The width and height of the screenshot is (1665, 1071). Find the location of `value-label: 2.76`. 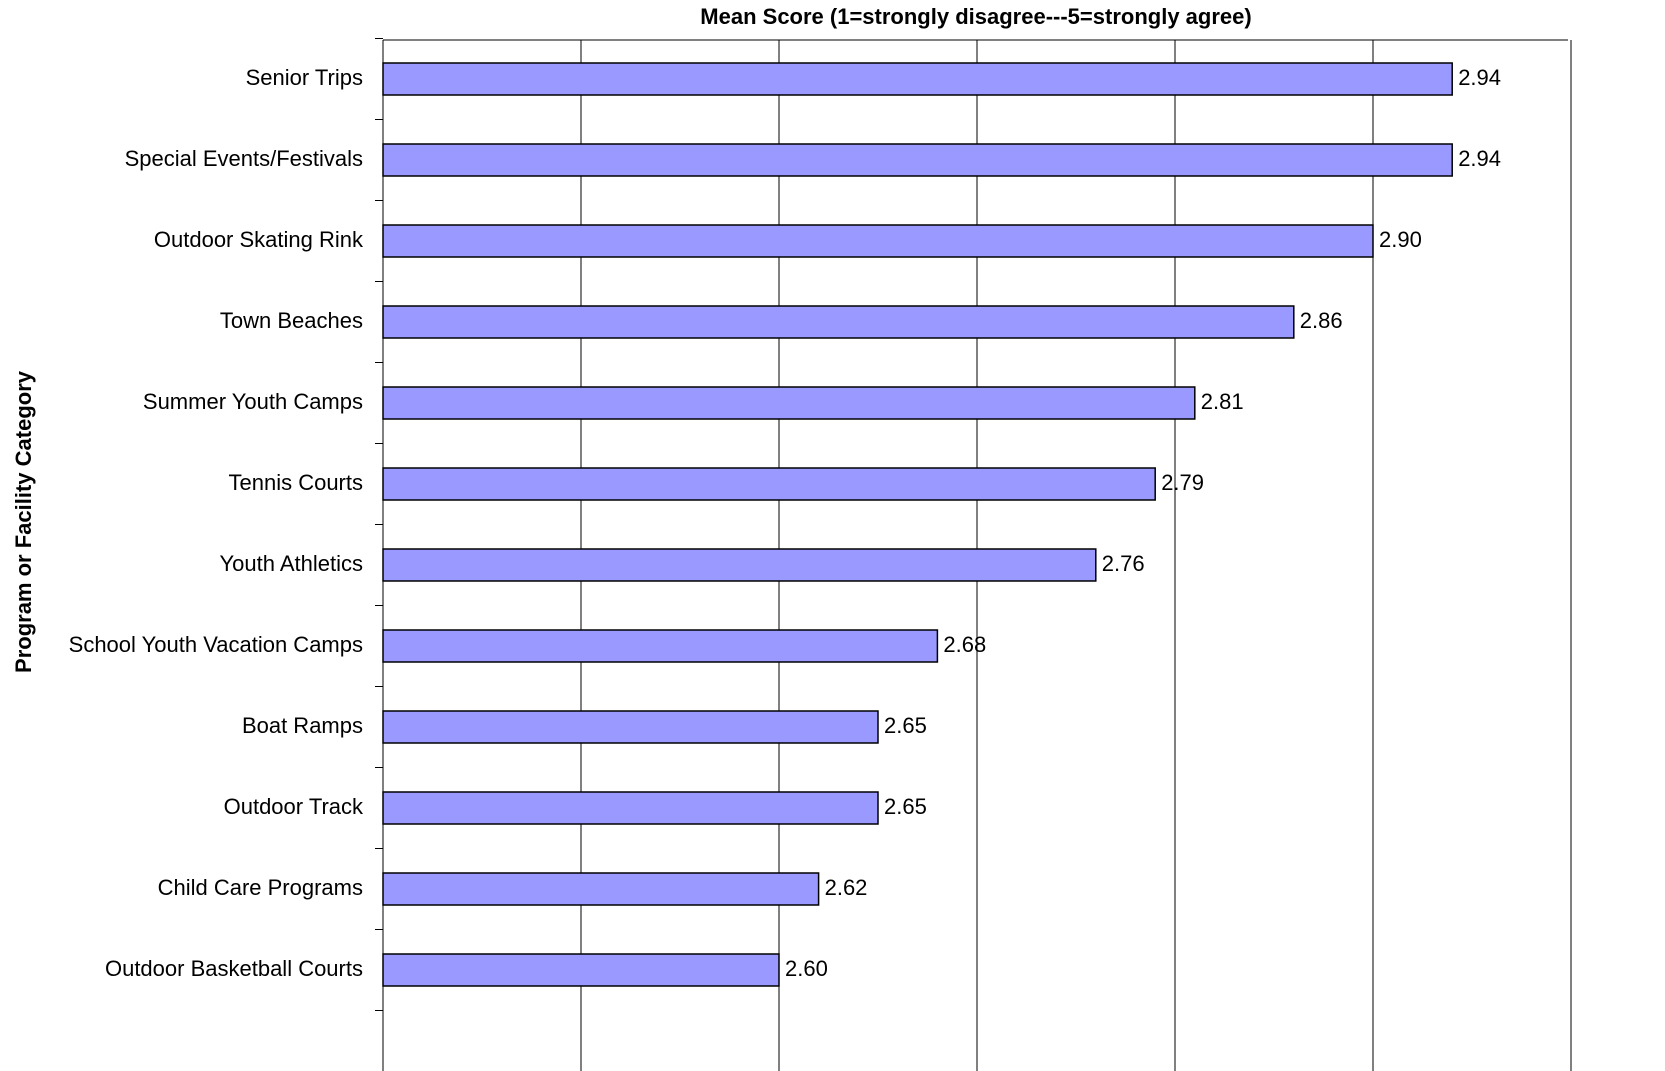

value-label: 2.76 is located at coordinates (1123, 563).